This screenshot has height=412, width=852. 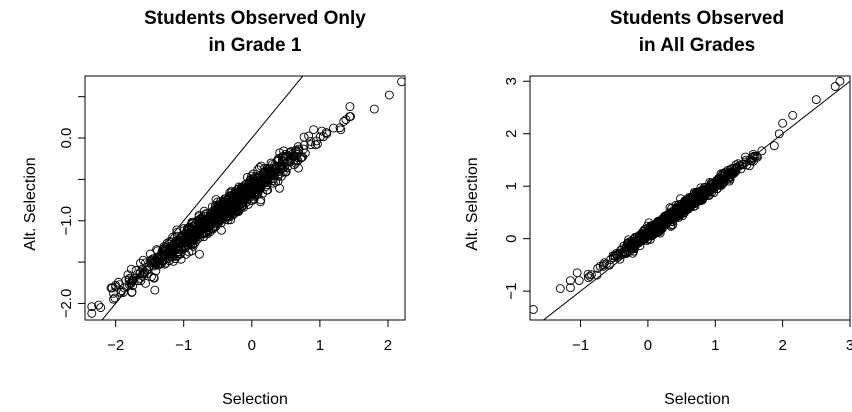 What do you see at coordinates (30, 203) in the screenshot?
I see `y-axis-label: Alt. Selection` at bounding box center [30, 203].